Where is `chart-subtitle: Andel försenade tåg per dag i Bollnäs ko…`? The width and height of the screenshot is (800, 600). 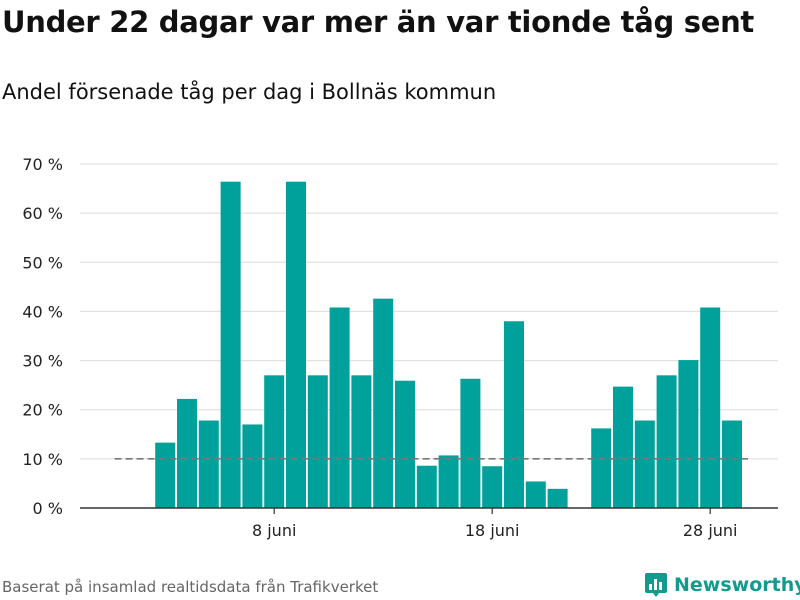 chart-subtitle: Andel försenade tåg per dag i Bollnäs ko… is located at coordinates (249, 92).